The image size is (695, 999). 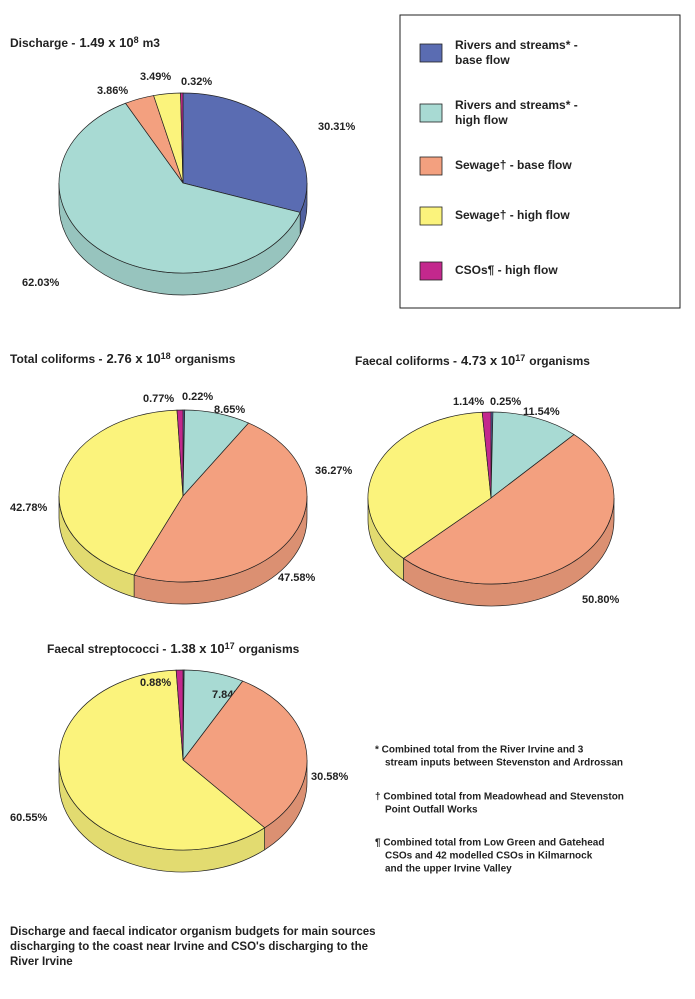 I want to click on chart-title: Faecal coliforms - 4.73 x 1017 organisms, so click(x=472, y=360).